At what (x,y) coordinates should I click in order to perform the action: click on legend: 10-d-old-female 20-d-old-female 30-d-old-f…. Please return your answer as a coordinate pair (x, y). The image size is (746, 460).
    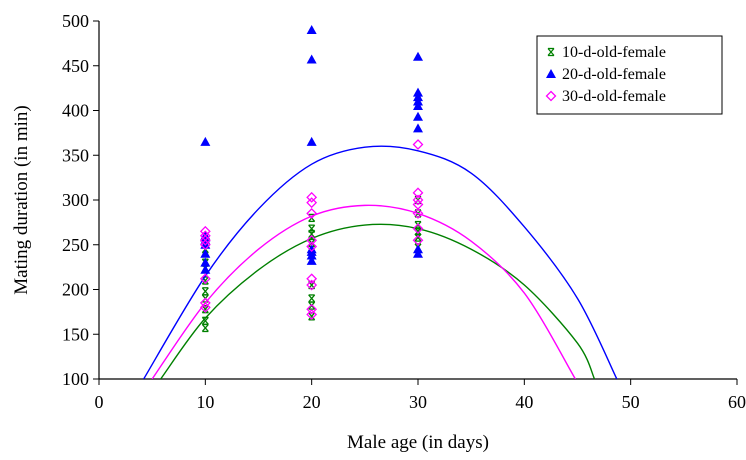
    Looking at the image, I should click on (629, 75).